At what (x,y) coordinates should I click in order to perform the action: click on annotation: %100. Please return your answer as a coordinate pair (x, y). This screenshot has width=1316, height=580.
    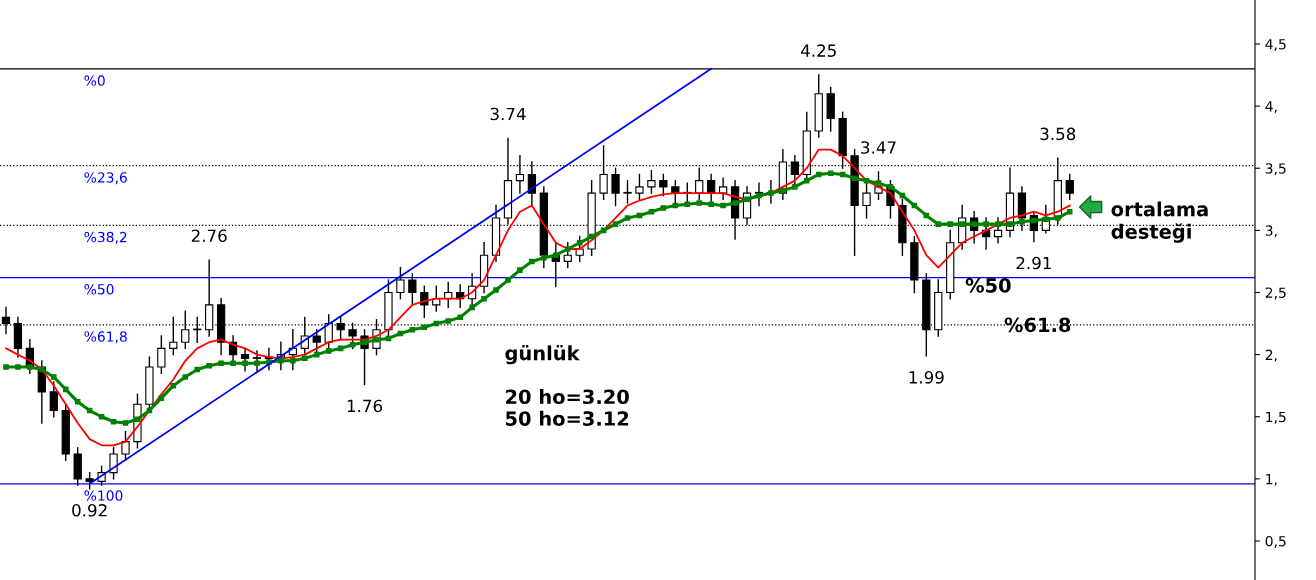
    Looking at the image, I should click on (103, 495).